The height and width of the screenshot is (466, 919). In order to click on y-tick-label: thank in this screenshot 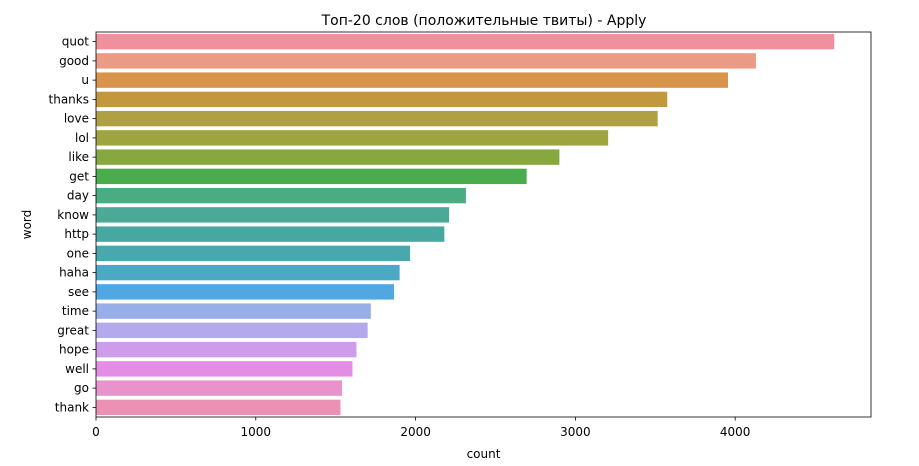, I will do `click(72, 407)`.